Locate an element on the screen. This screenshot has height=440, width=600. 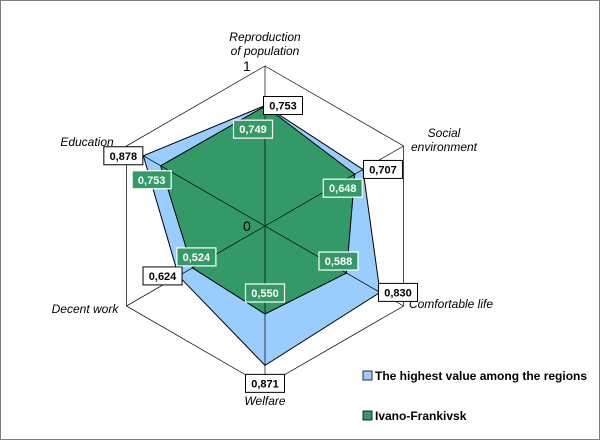
svg-text: 0,830 is located at coordinates (398, 293).